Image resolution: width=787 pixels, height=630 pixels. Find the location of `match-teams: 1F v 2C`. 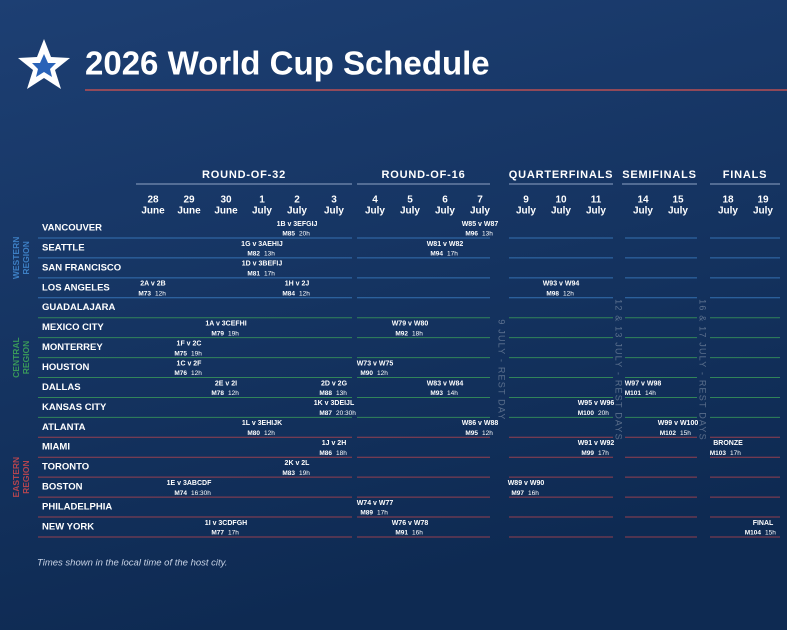

match-teams: 1F v 2C is located at coordinates (189, 343).